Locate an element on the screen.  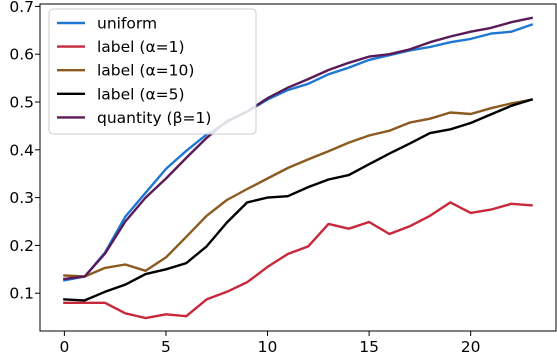
y-tick-label: 0.2 is located at coordinates (21, 246).